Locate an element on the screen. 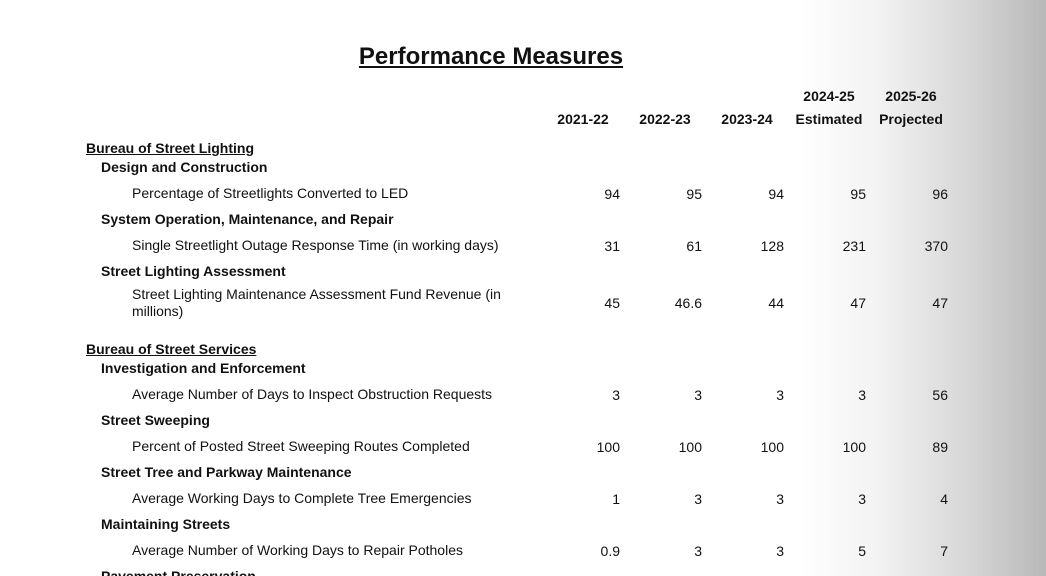  measure-value: 370 is located at coordinates (936, 245).